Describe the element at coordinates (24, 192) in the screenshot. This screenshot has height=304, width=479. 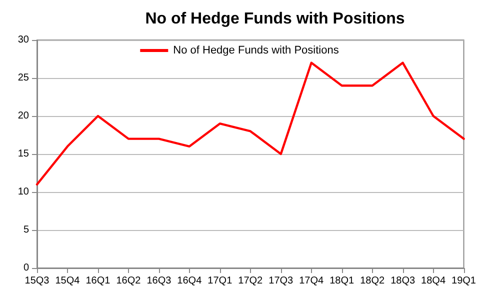
I see `y-tick-label: 10` at that location.